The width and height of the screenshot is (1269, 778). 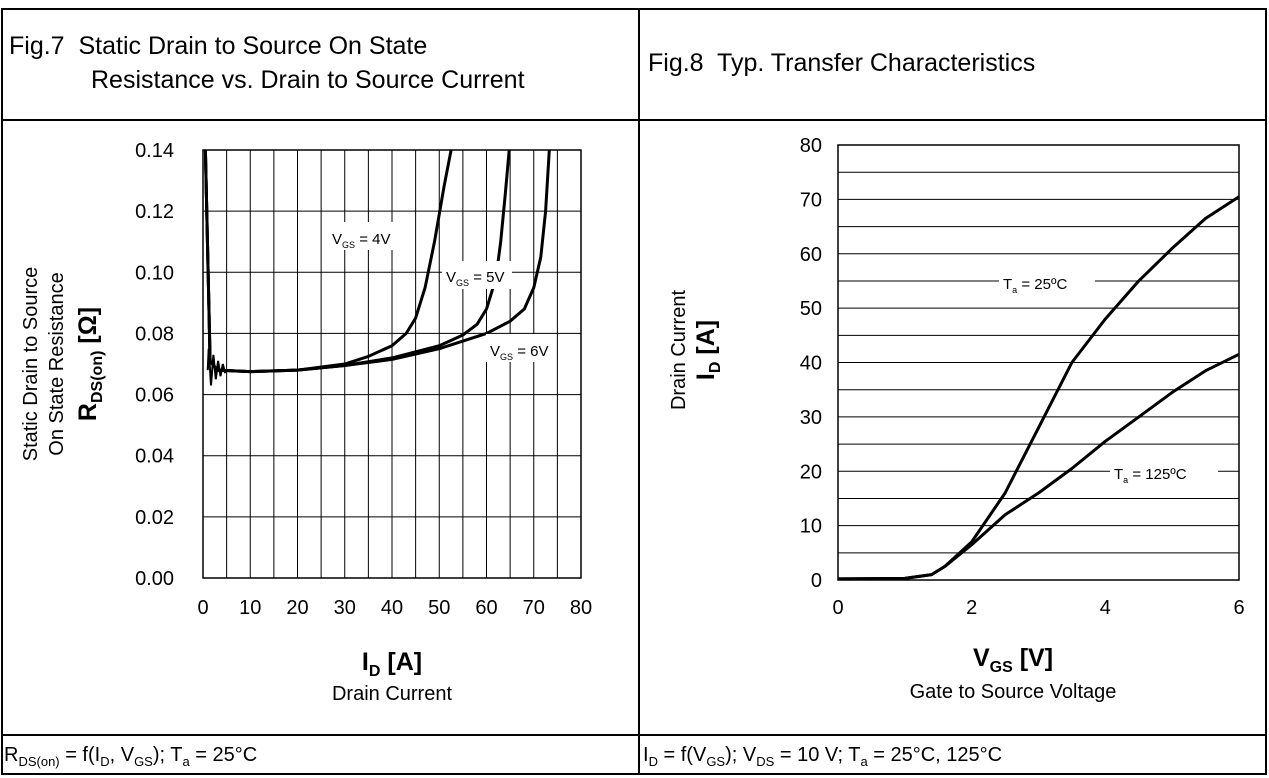 What do you see at coordinates (811, 146) in the screenshot?
I see `y-tick-label: 80` at bounding box center [811, 146].